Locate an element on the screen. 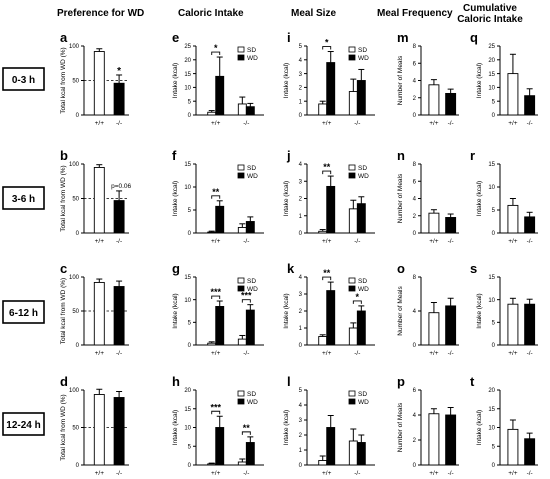  panel-letter: j is located at coordinates (288, 155).